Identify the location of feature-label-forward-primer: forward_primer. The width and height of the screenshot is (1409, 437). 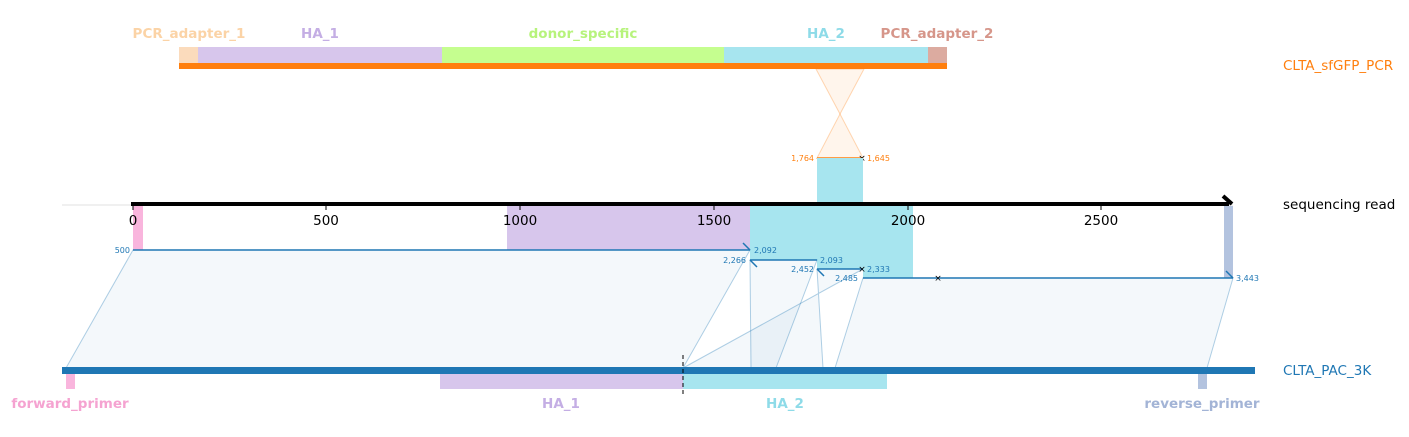
(70, 404).